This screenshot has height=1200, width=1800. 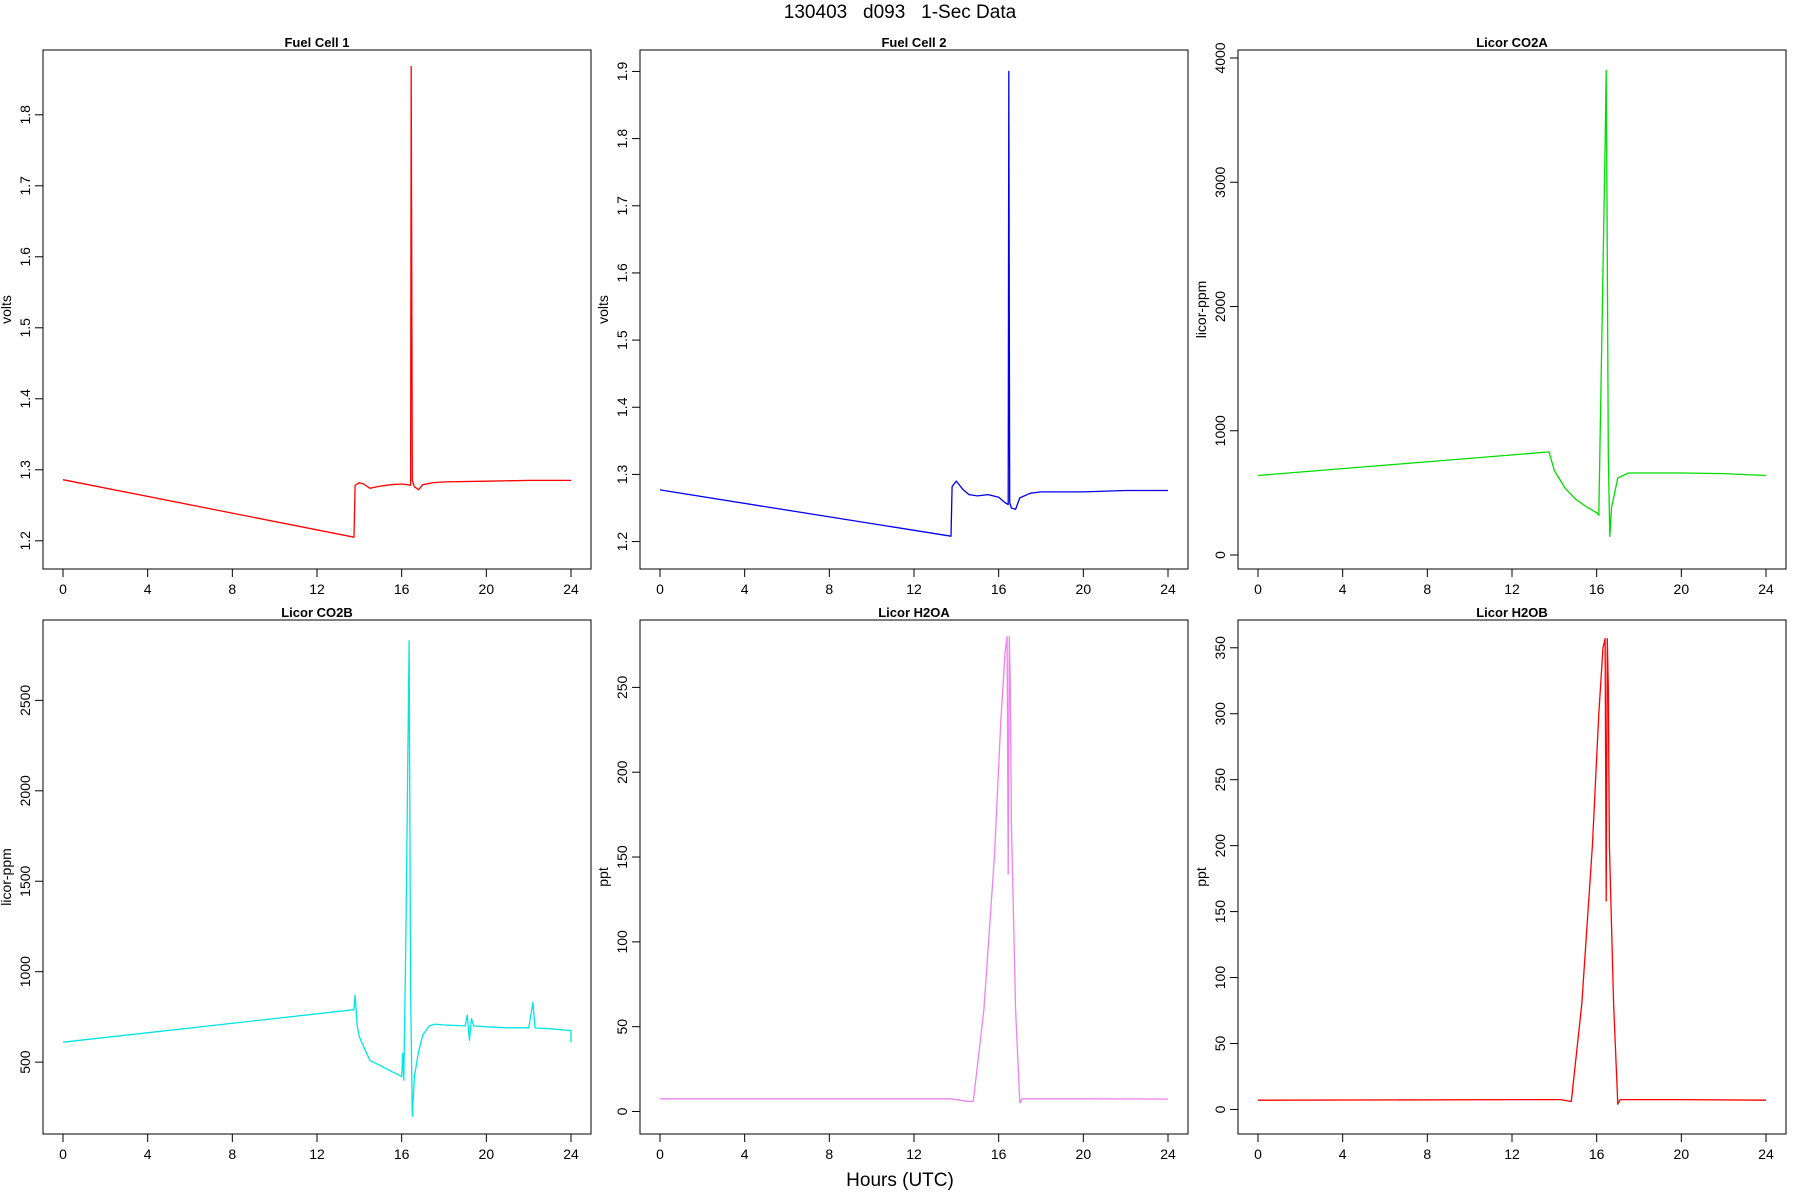 What do you see at coordinates (25, 700) in the screenshot?
I see `y-tick-label: 2500` at bounding box center [25, 700].